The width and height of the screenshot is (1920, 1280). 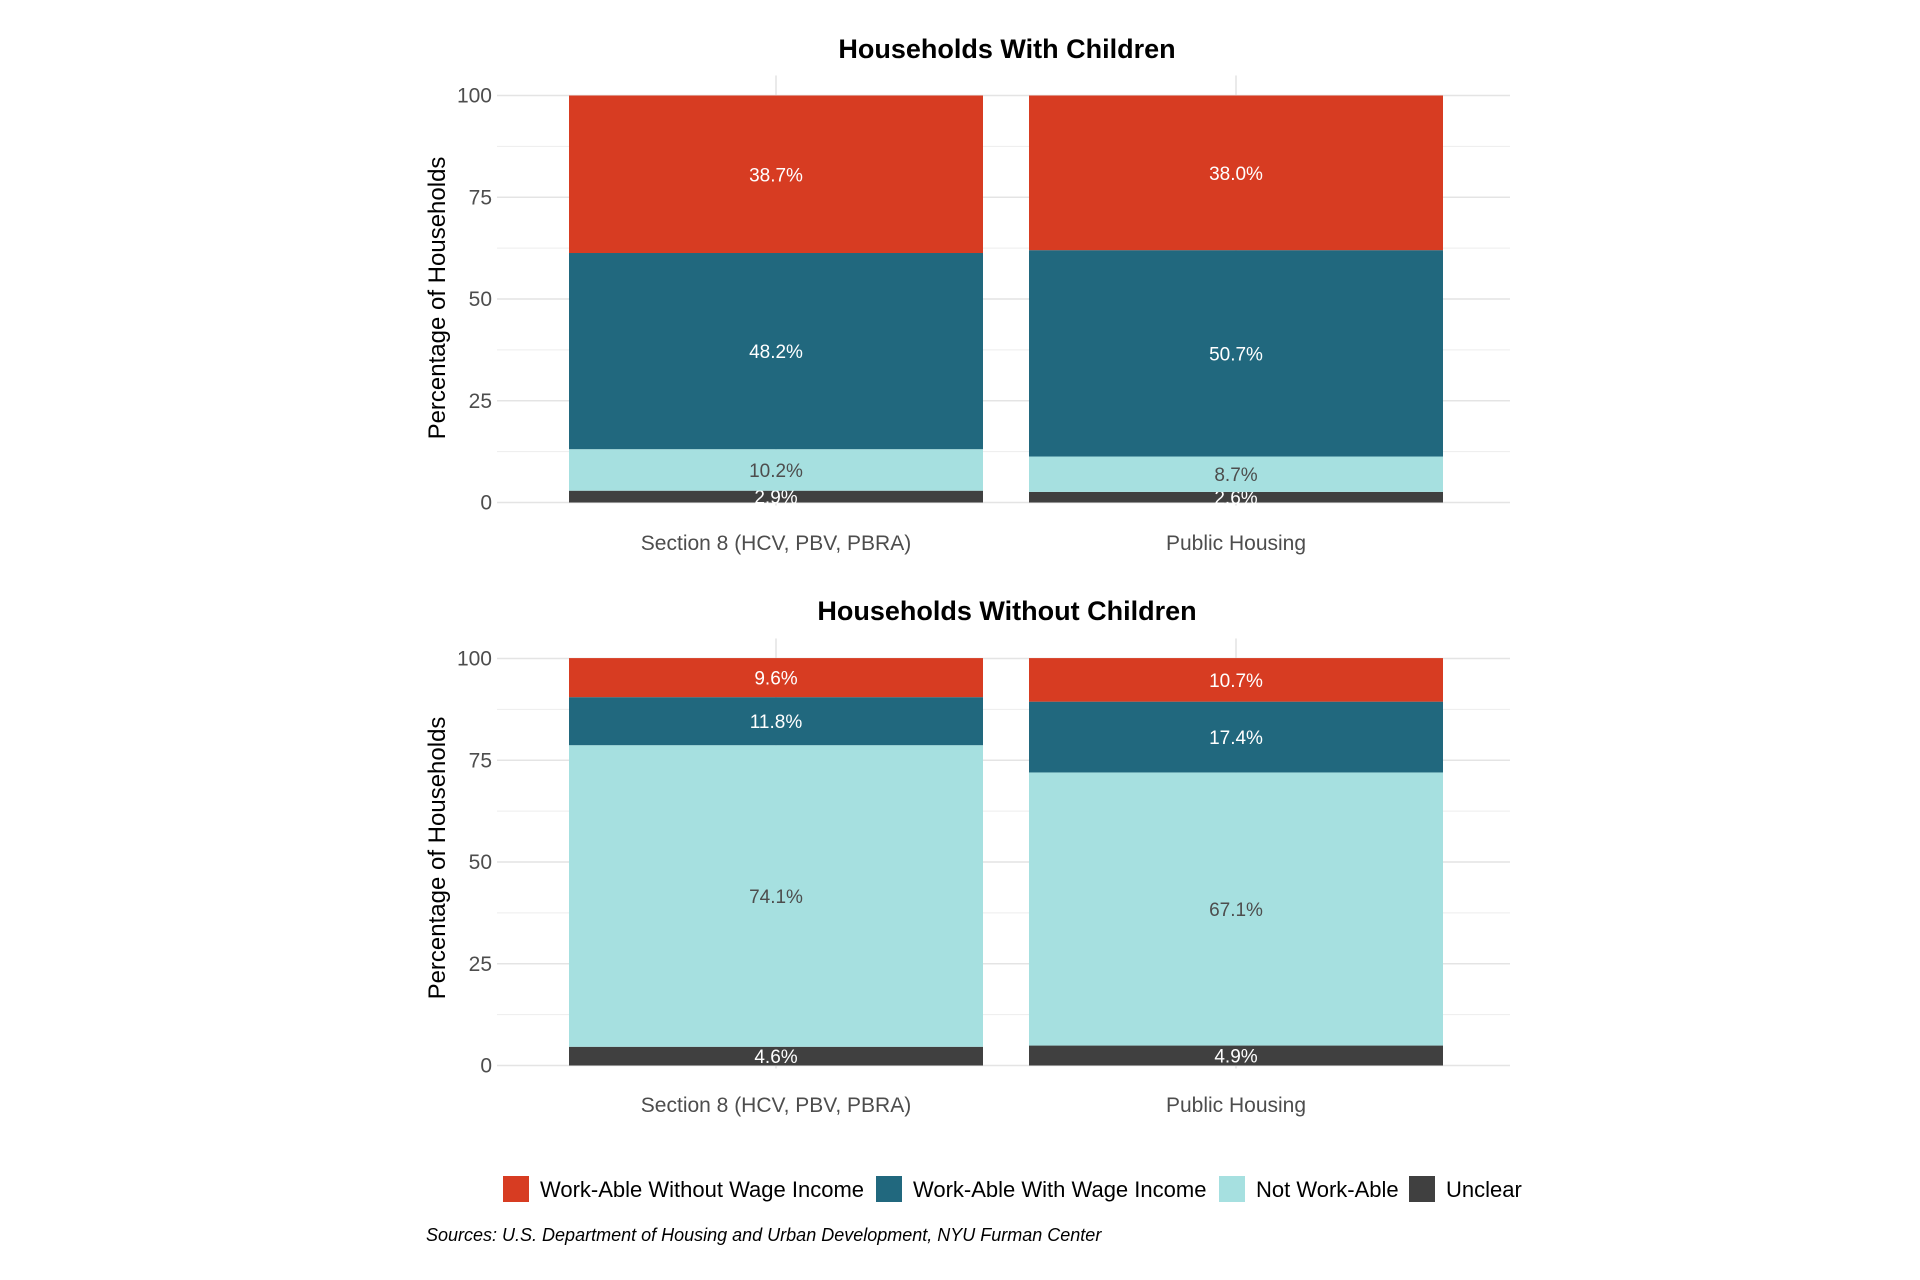 I want to click on bar-stack-group: 4.6% 74.1% 11.8% 9.6% 4.9% 67.1% 17.4% 10.7%, so click(x=1006, y=863).